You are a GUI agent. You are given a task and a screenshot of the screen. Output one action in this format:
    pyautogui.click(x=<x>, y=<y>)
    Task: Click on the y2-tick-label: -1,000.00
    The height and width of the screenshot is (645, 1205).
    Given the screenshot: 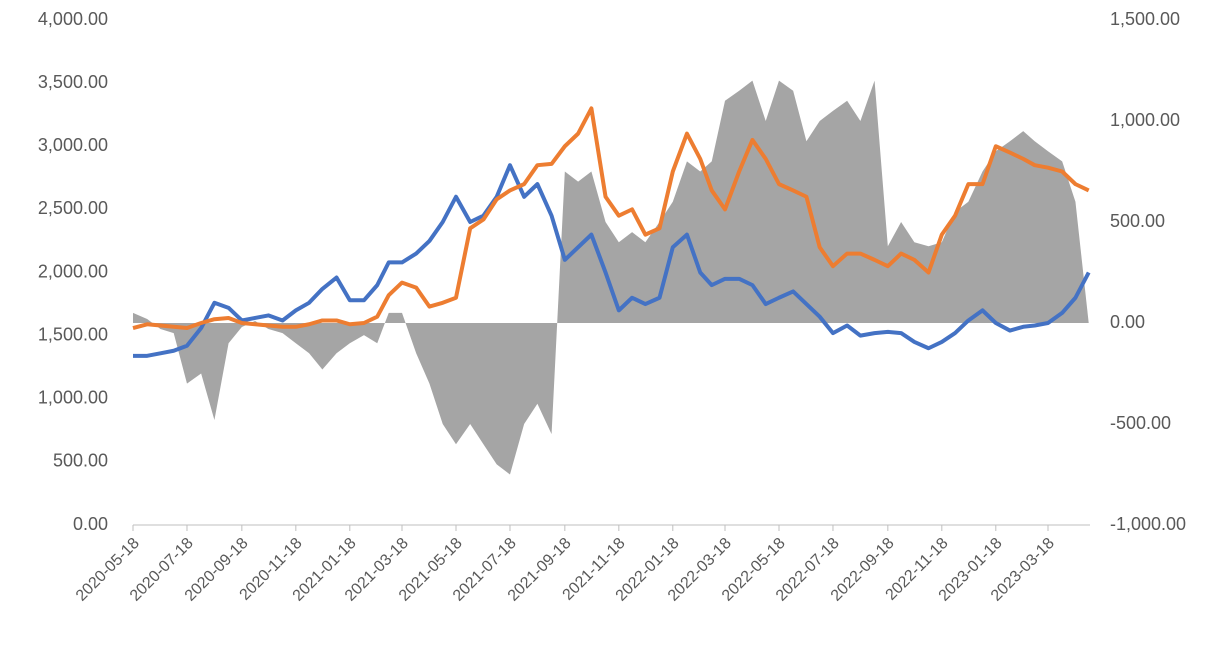 What is the action you would take?
    pyautogui.click(x=1148, y=524)
    